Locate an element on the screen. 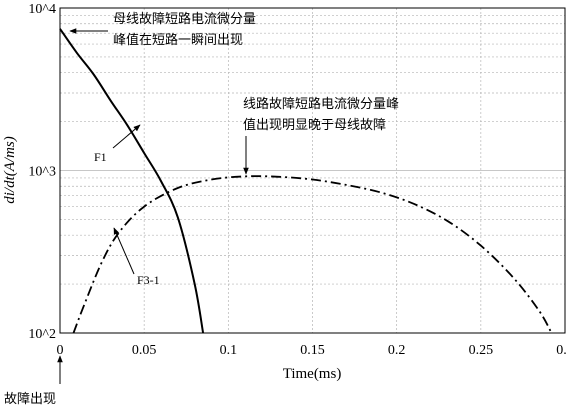  series-label-f1: F1 is located at coordinates (100, 157).